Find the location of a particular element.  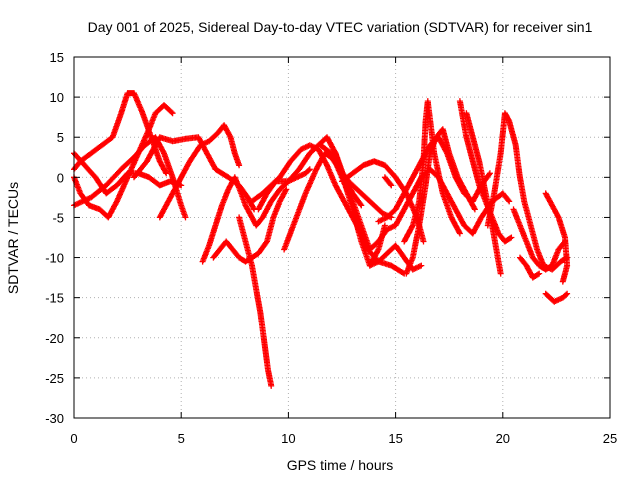

x-tick-label: 0 is located at coordinates (73, 438).